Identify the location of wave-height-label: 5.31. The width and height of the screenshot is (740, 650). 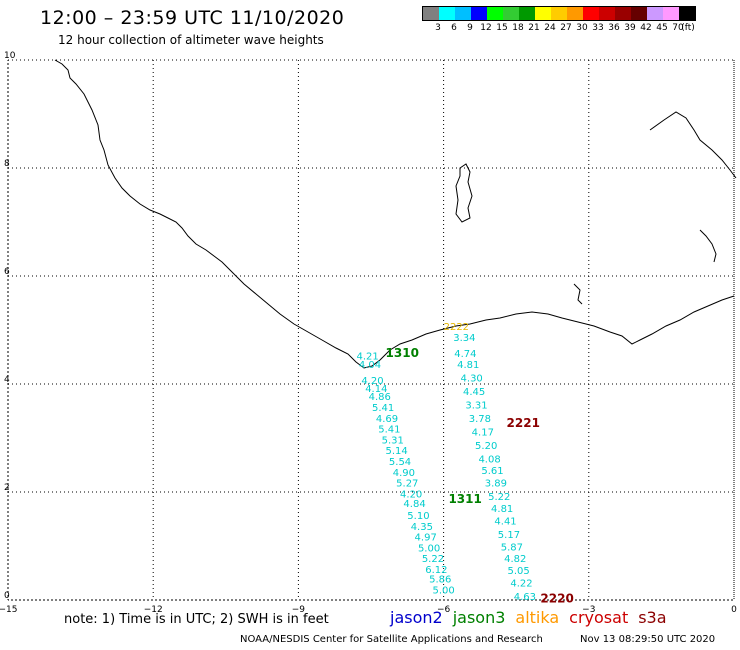
(393, 440).